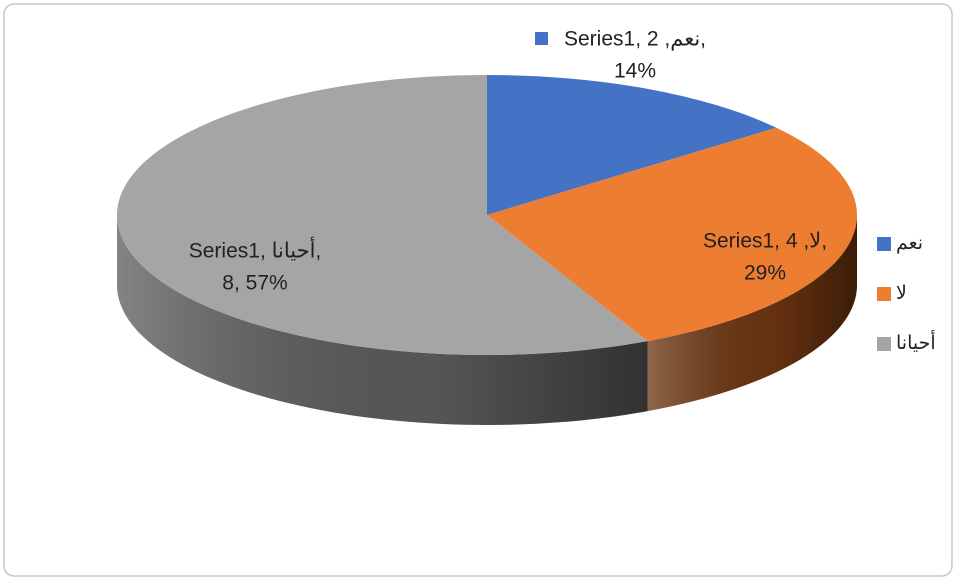 The width and height of the screenshot is (957, 580). I want to click on data-label: Series1, أحيانا,, so click(255, 250).